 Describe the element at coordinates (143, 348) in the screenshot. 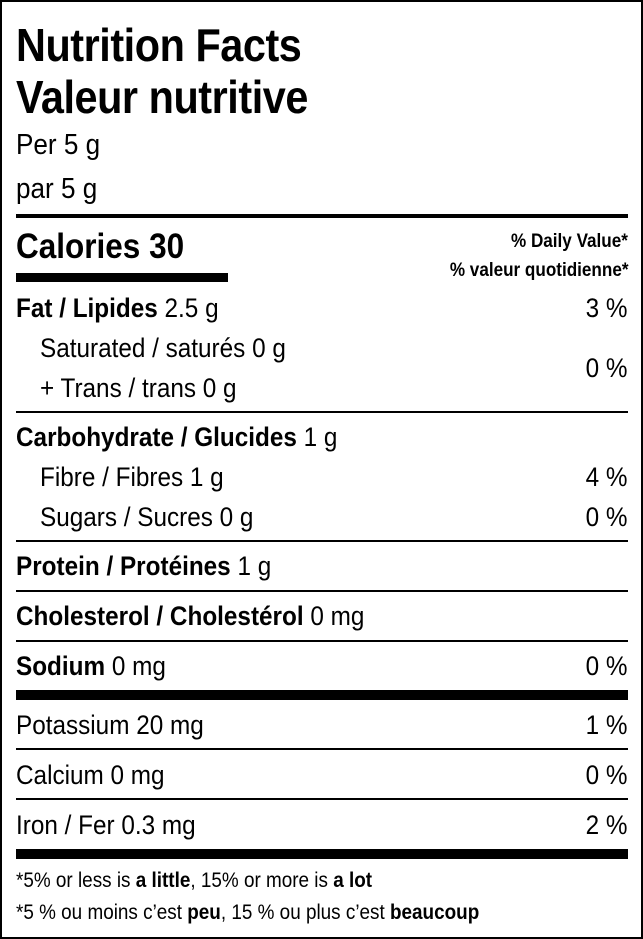

I see `saturated-label: Saturated / saturés` at that location.